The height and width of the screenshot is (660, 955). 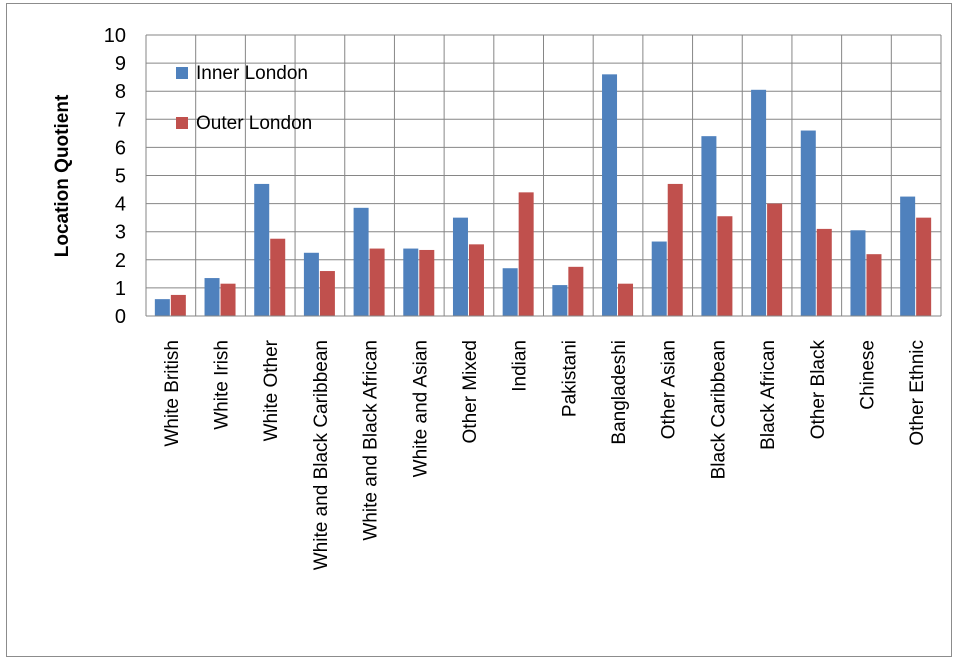 What do you see at coordinates (120, 64) in the screenshot?
I see `y-tick-label: 9` at bounding box center [120, 64].